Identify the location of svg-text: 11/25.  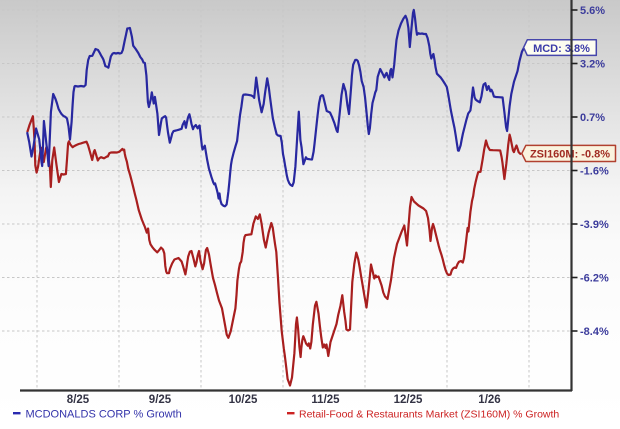
(325, 400).